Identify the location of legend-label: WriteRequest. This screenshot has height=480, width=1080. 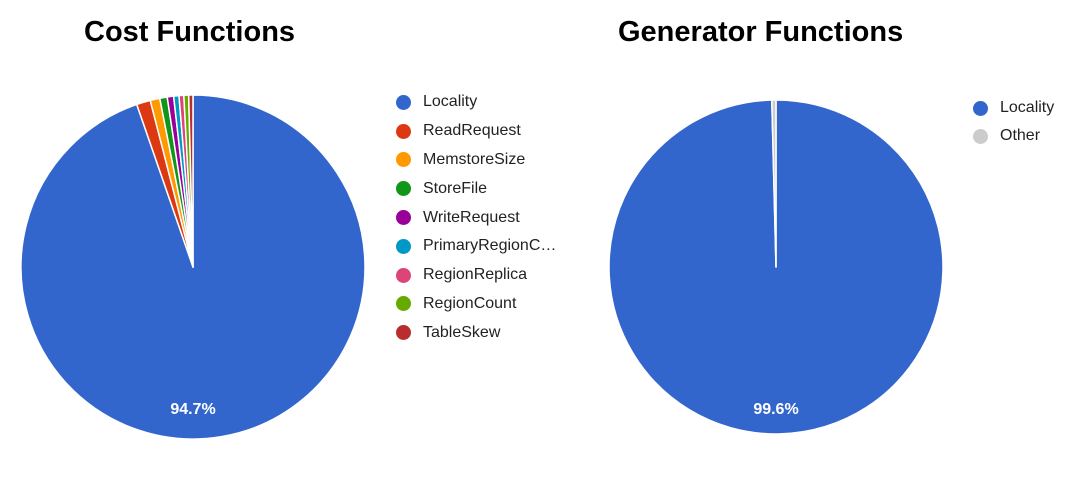
(471, 217).